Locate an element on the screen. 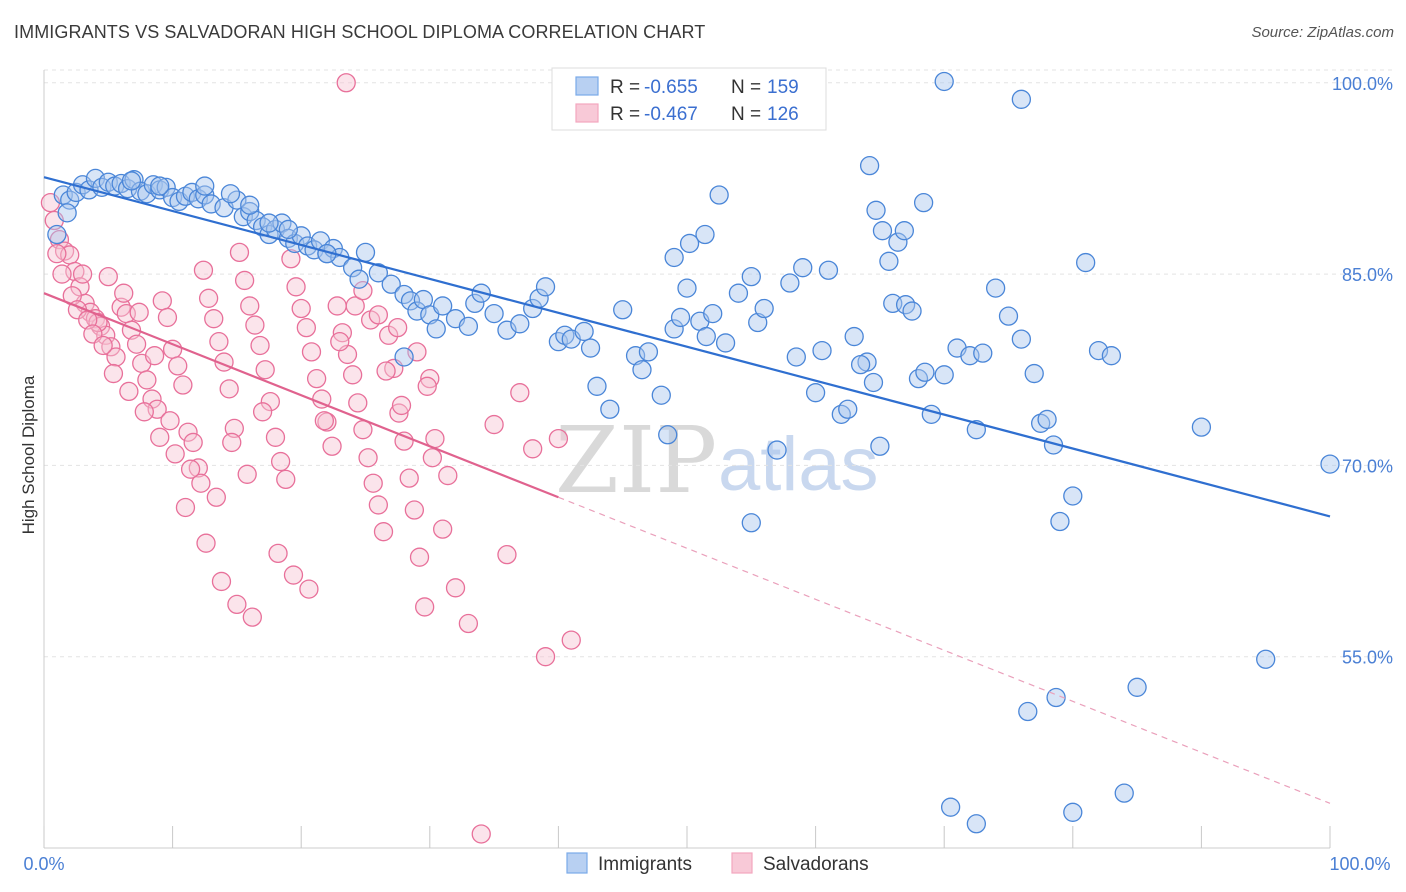 Image resolution: width=1406 pixels, height=892 pixels. bottom-legend-salvadorans: Salvadorans is located at coordinates (816, 864).